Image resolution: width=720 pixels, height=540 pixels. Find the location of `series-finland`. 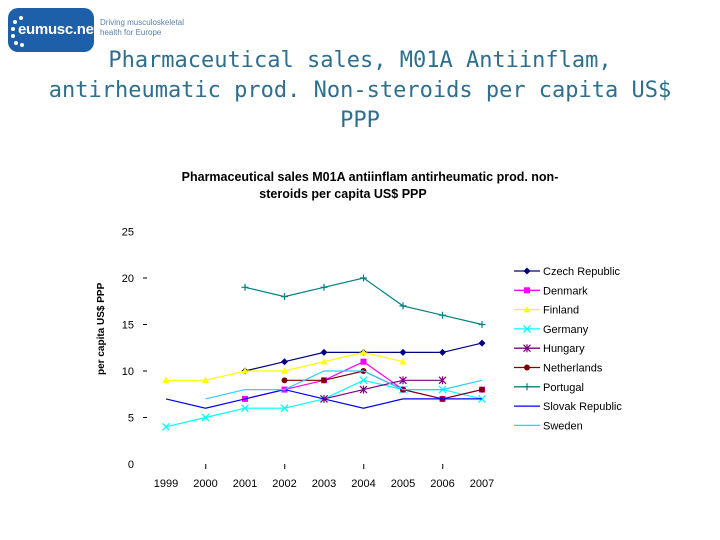

series-finland is located at coordinates (284, 366).